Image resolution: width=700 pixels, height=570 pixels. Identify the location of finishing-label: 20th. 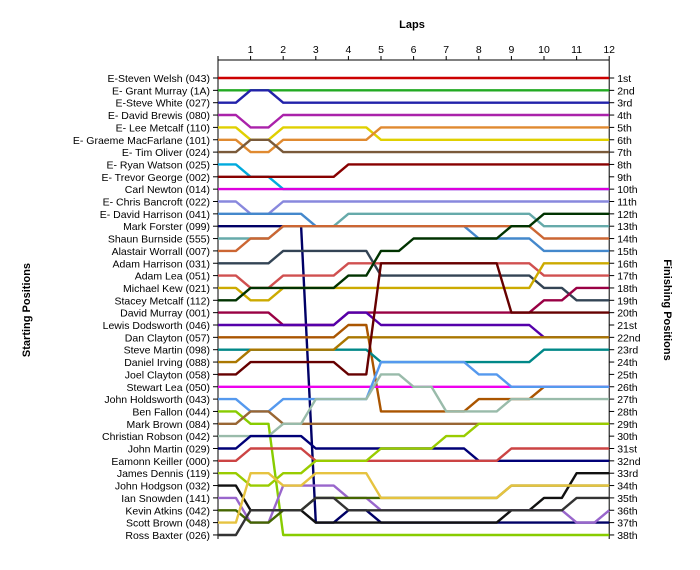
(627, 314).